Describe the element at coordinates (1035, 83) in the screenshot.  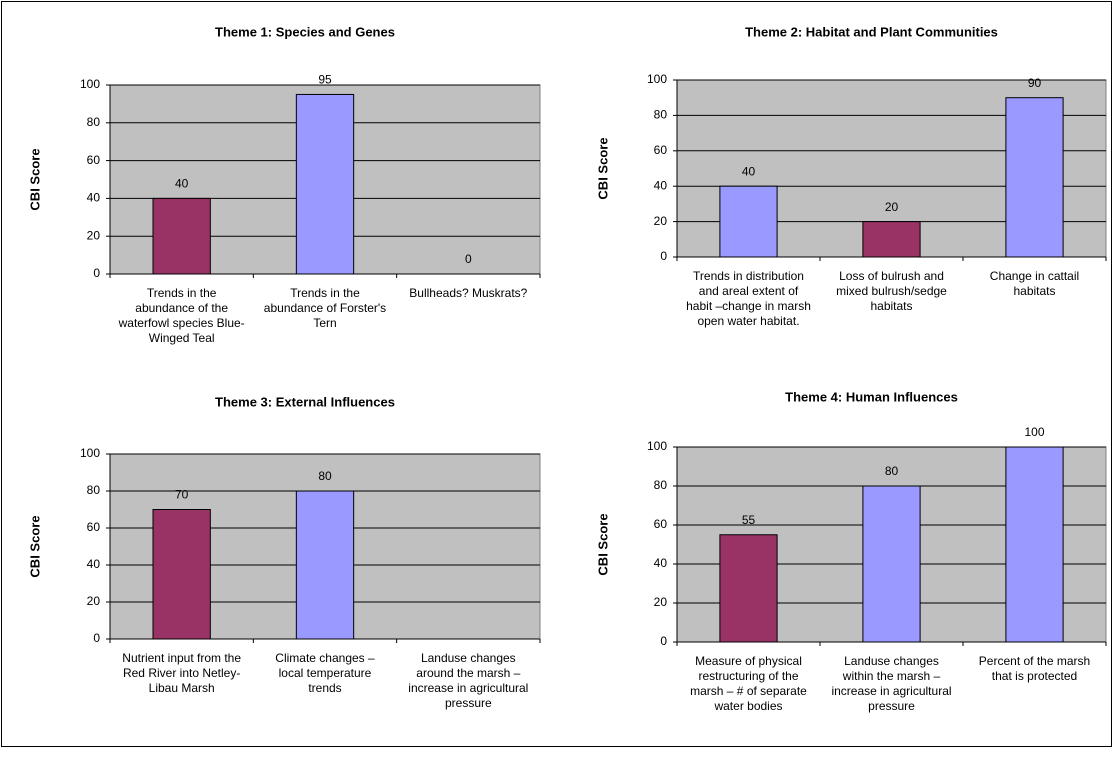
I see `value-label: 90` at that location.